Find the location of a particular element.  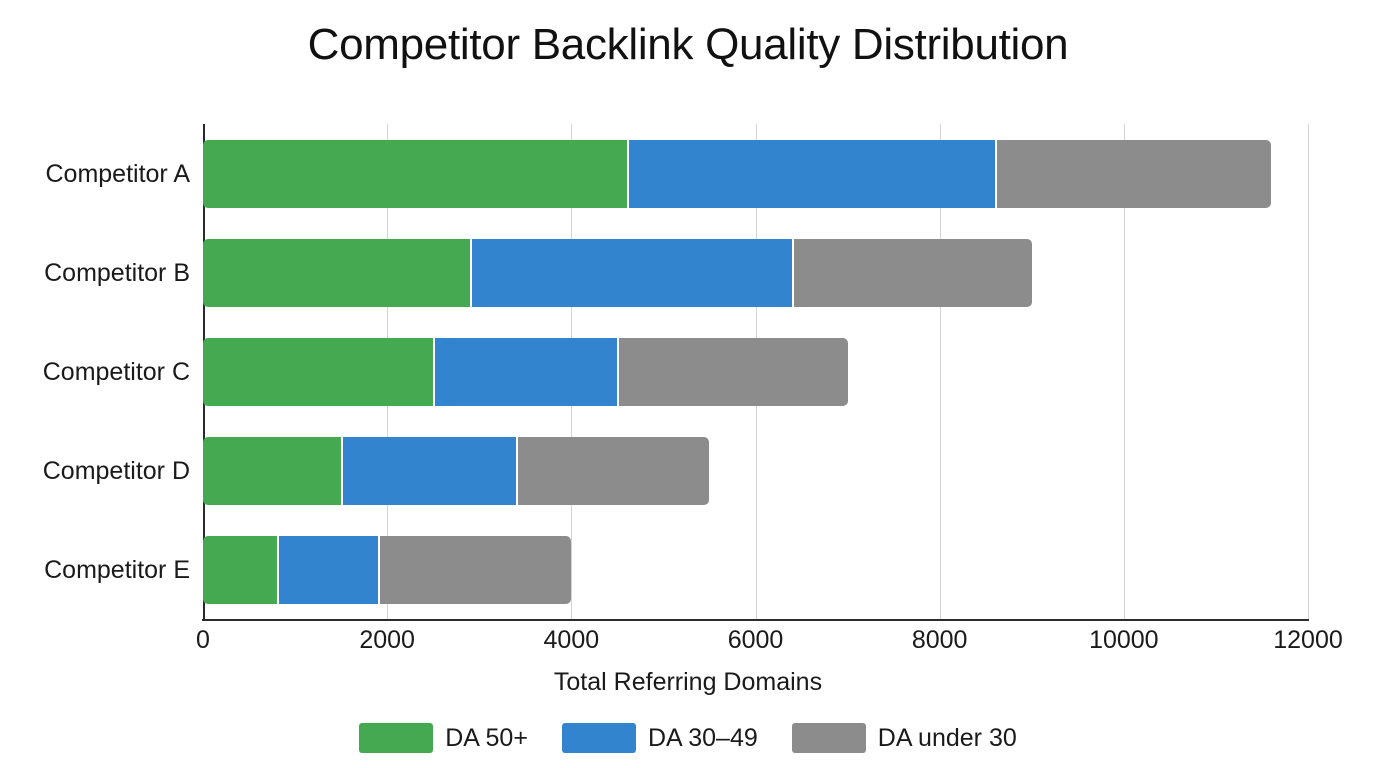

y-axis-tick-label: Competitor A is located at coordinates (117, 173).